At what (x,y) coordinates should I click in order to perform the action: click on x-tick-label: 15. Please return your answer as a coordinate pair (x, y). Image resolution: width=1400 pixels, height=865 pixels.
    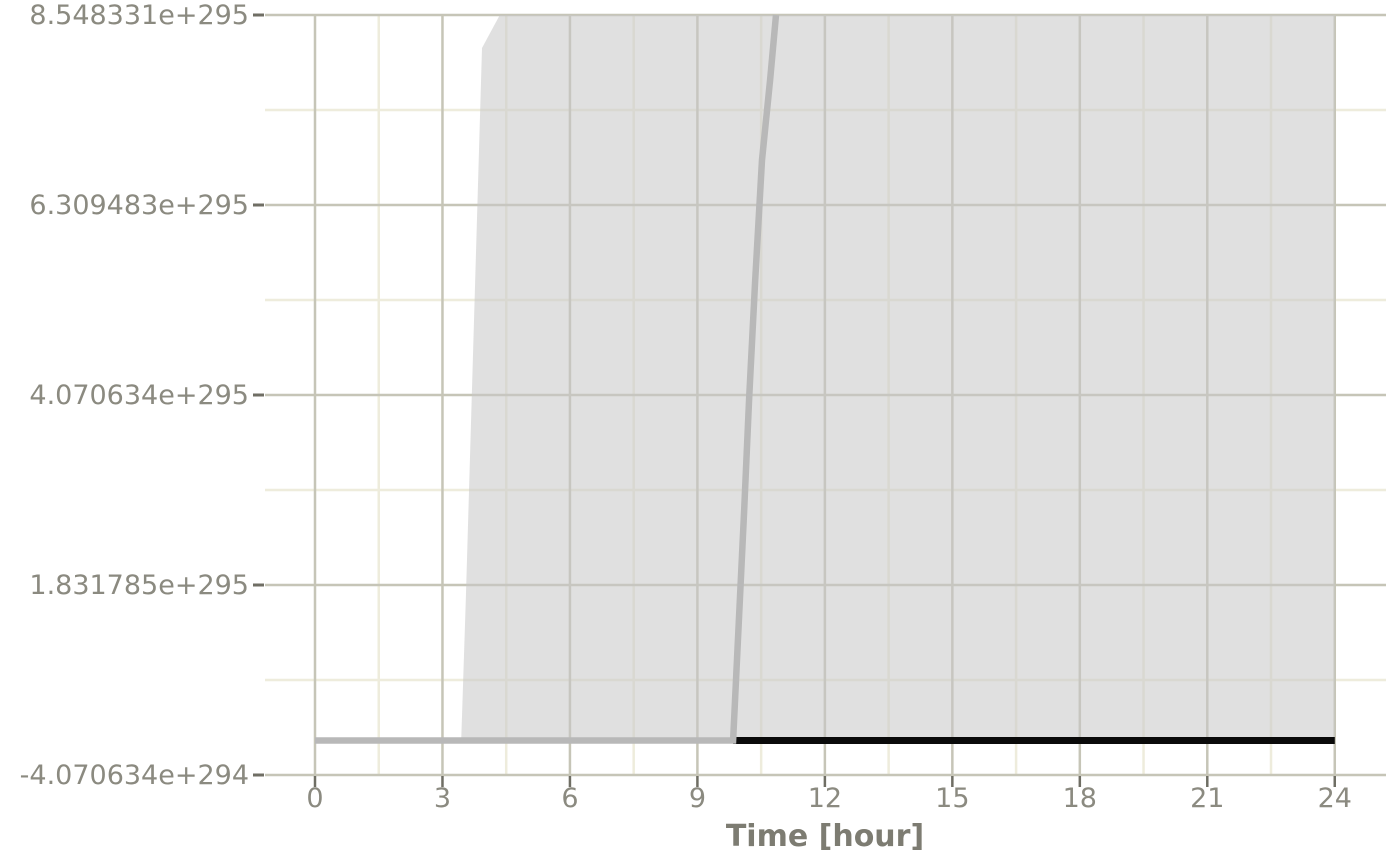
    Looking at the image, I should click on (952, 798).